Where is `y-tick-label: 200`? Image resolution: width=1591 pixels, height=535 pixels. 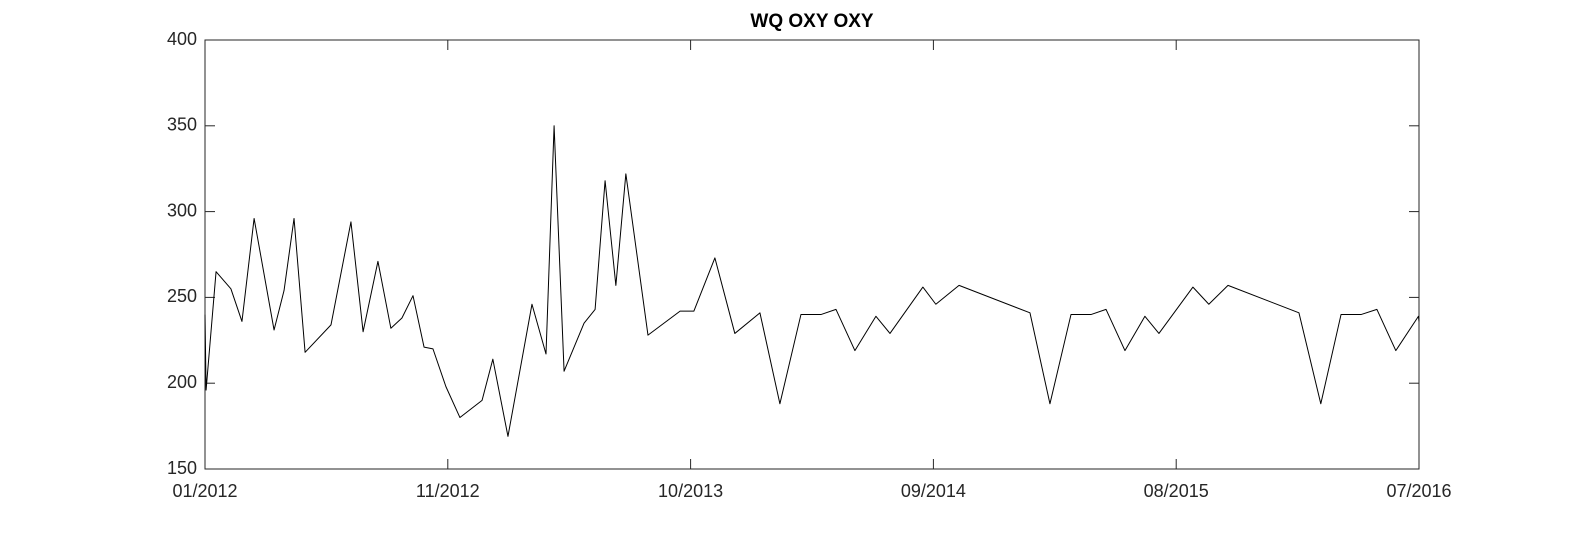
y-tick-label: 200 is located at coordinates (182, 382).